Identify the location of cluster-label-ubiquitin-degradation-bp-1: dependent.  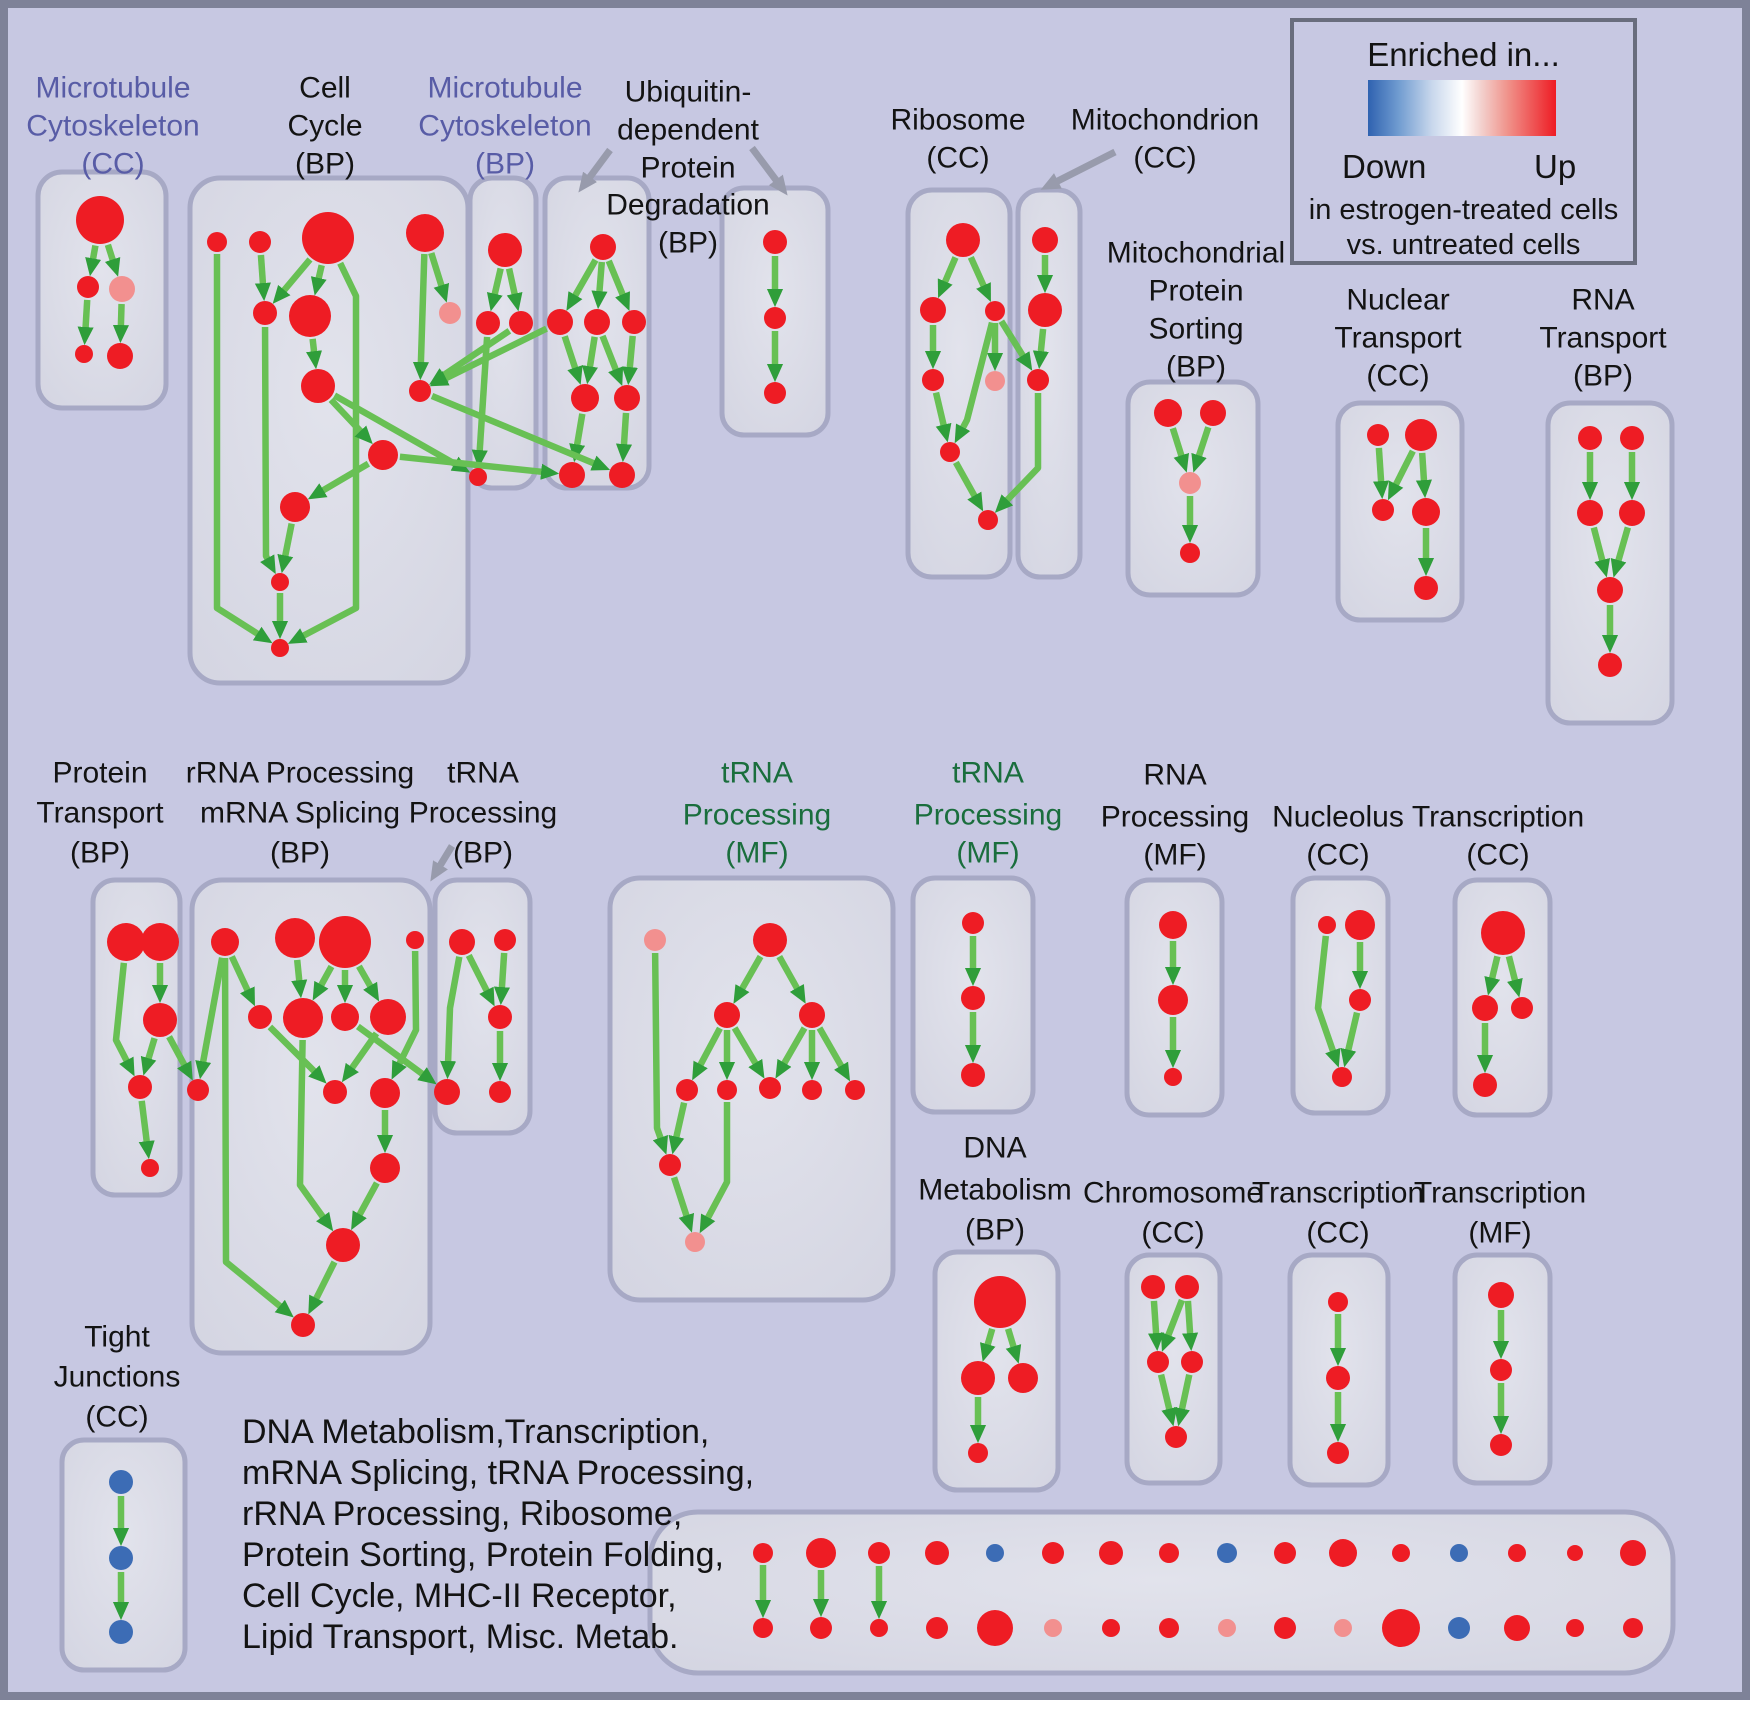
(688, 130).